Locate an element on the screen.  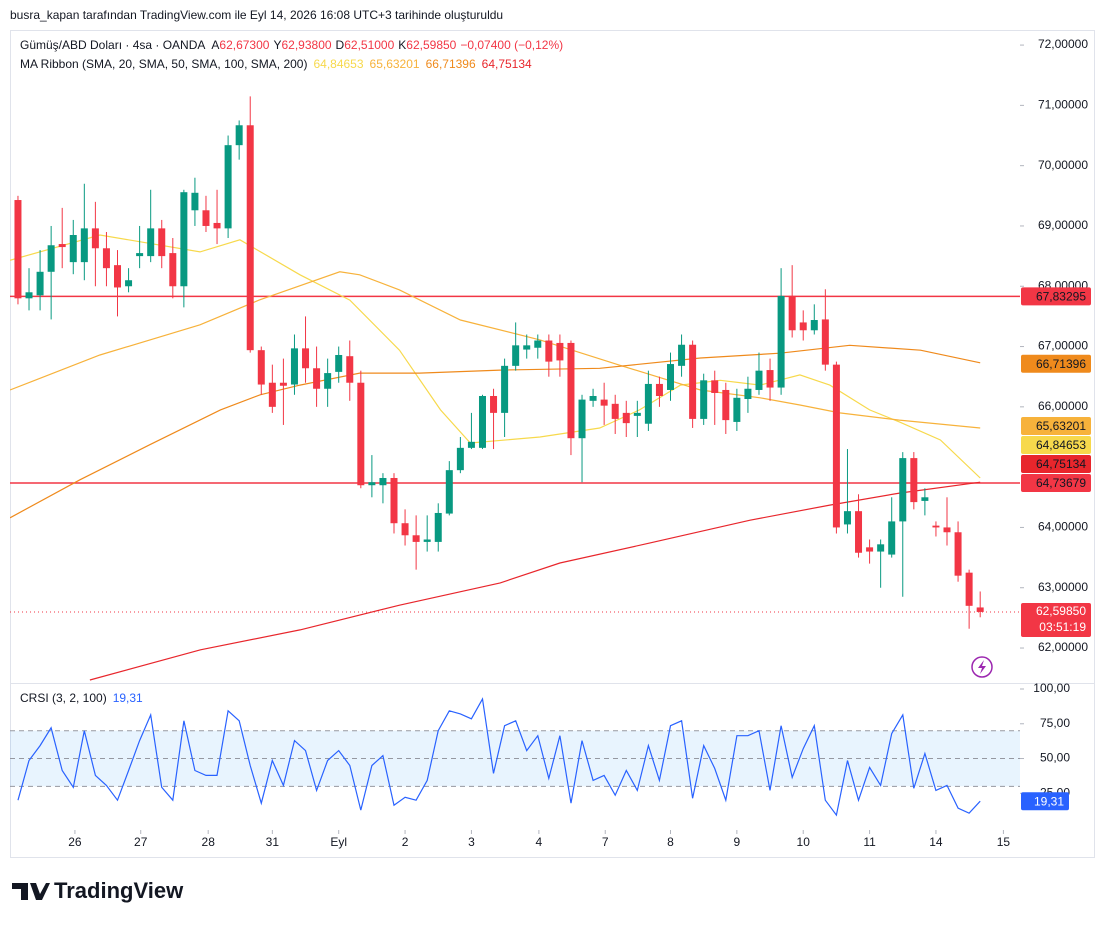
symbol: Gümüş/ABD Doları · 4sa · OANDA is located at coordinates (112, 45).